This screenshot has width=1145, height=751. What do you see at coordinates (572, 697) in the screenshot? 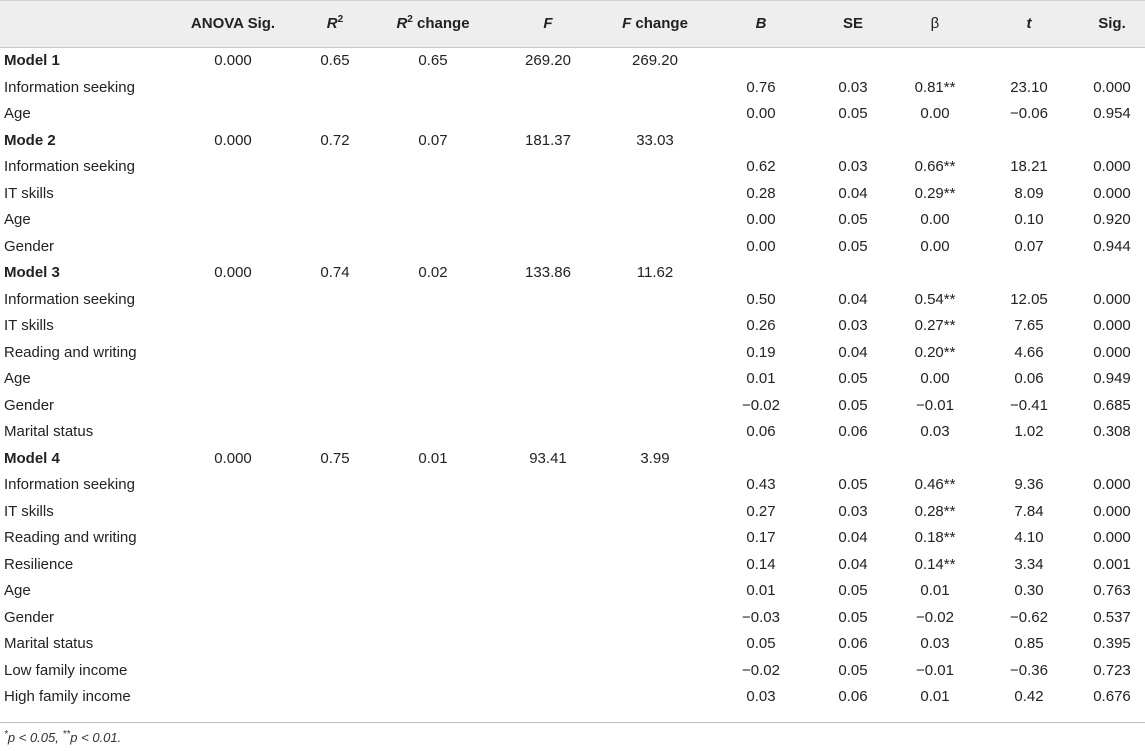
I see `table-row: High family income 0.03 0.06 0.01 0.42 0.676` at bounding box center [572, 697].